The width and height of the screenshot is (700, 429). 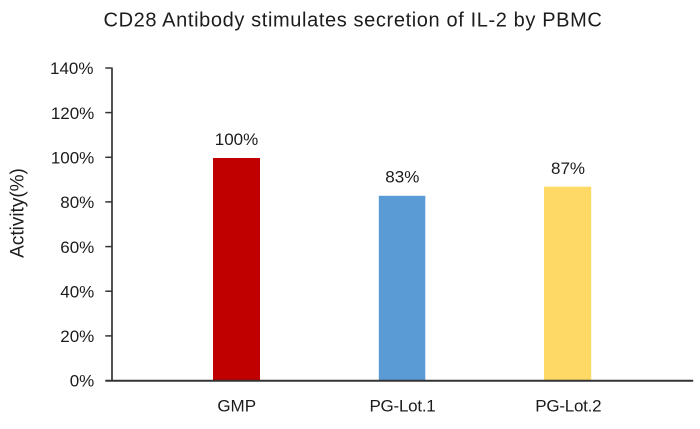 I want to click on svg-text: GMP, so click(x=236, y=405).